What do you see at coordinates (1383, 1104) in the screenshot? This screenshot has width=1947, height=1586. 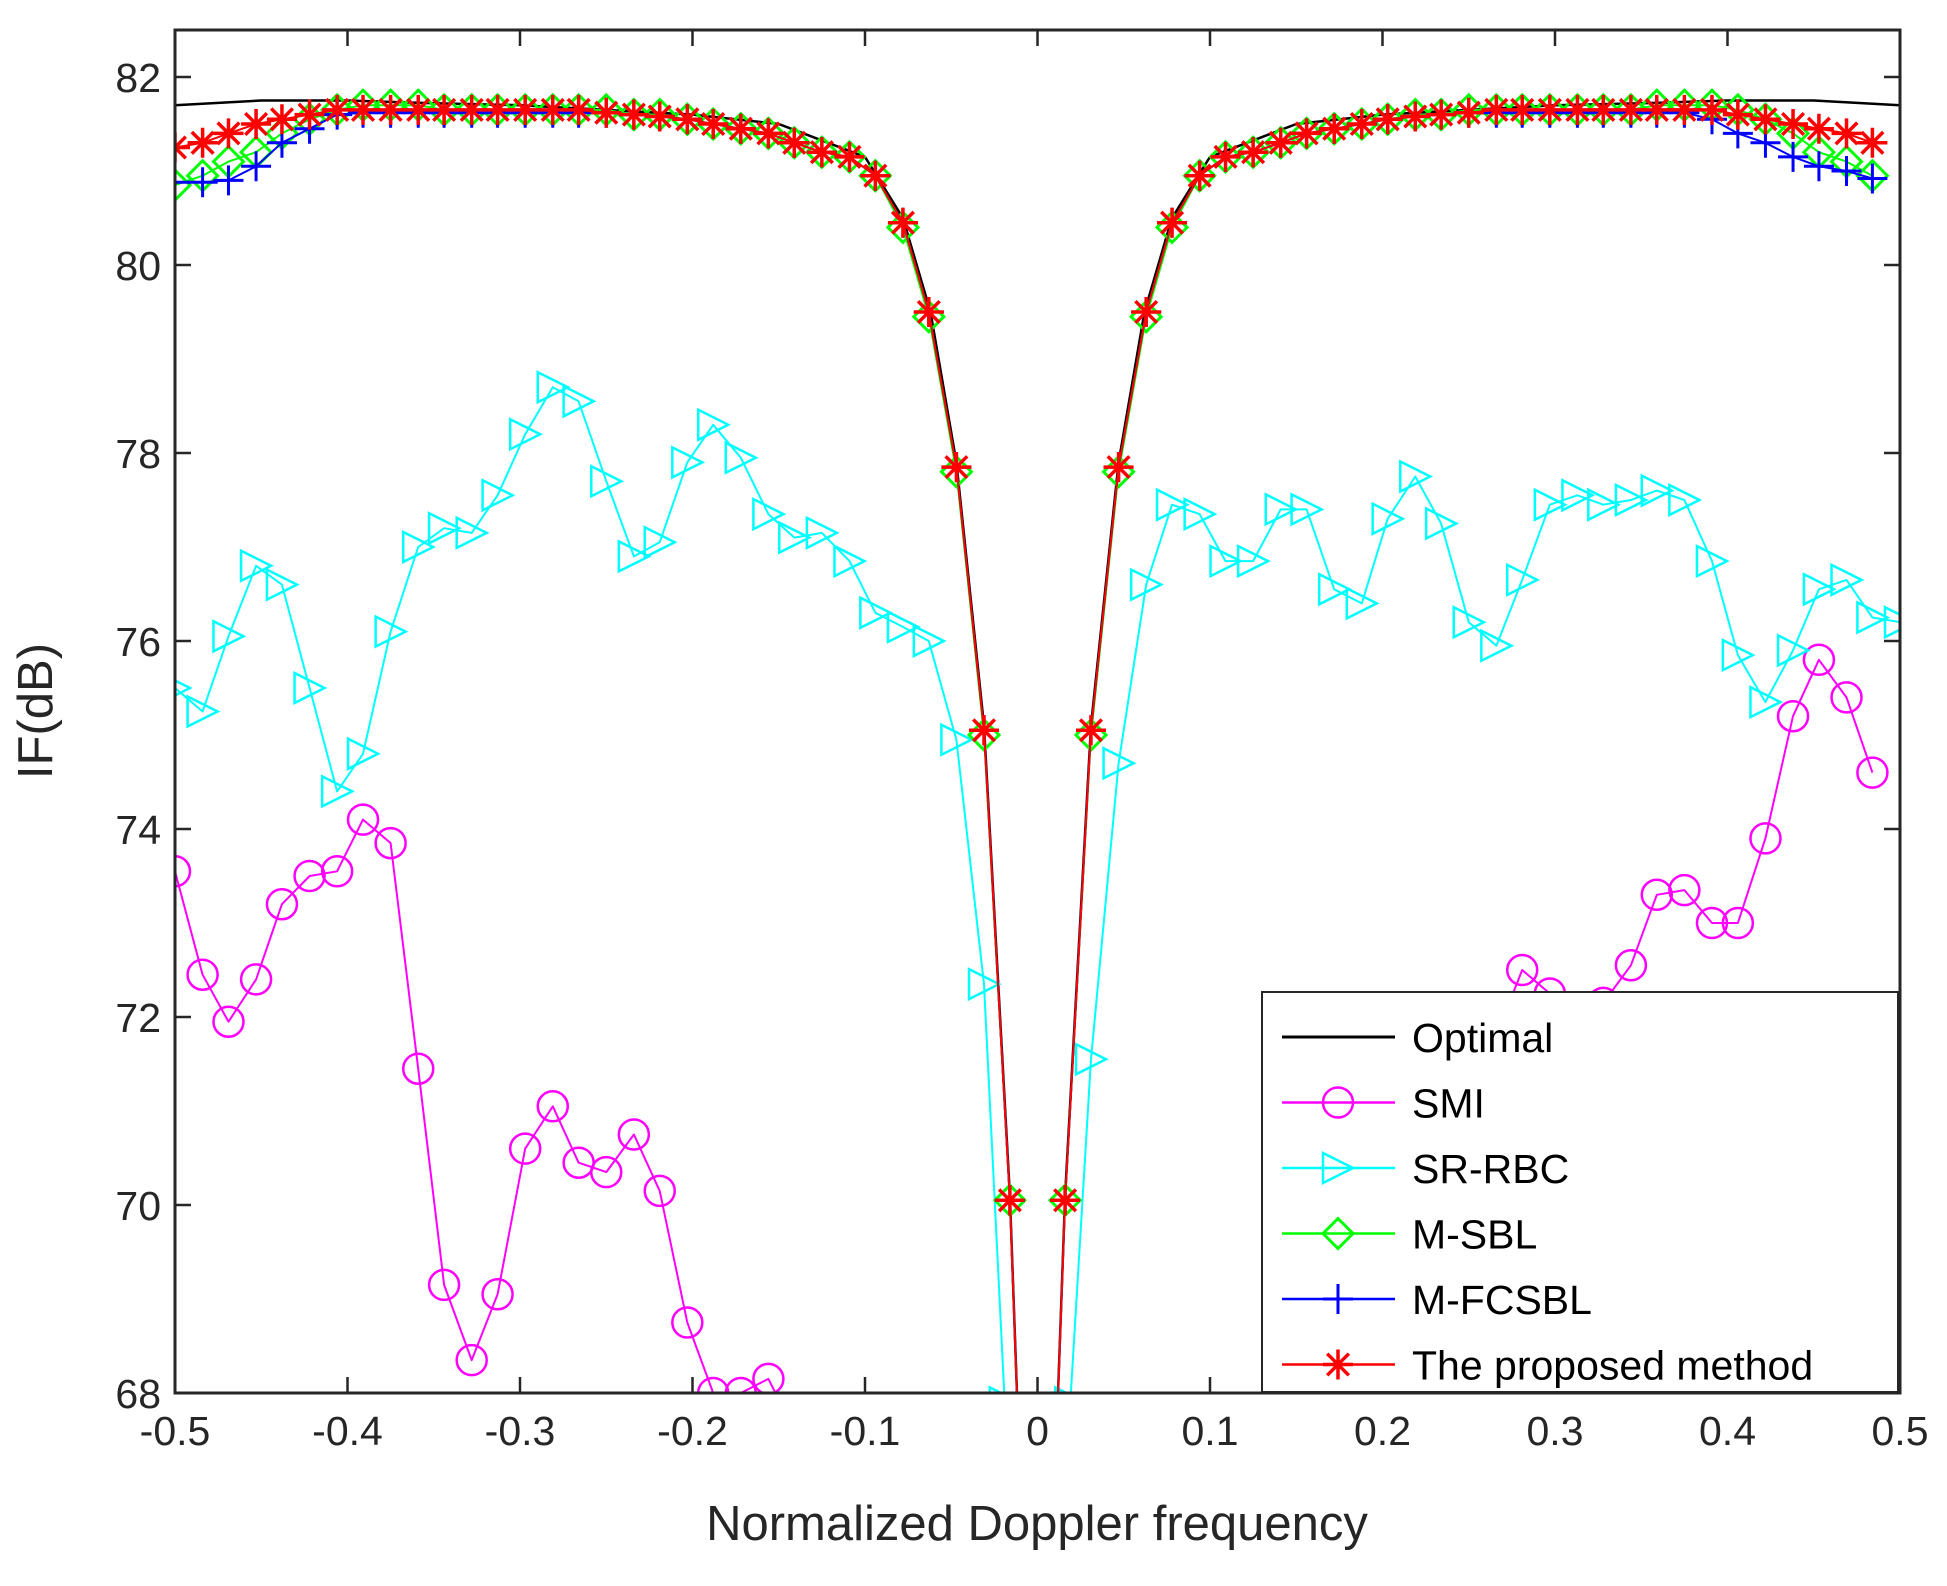 I see `legend-entry: SMI` at bounding box center [1383, 1104].